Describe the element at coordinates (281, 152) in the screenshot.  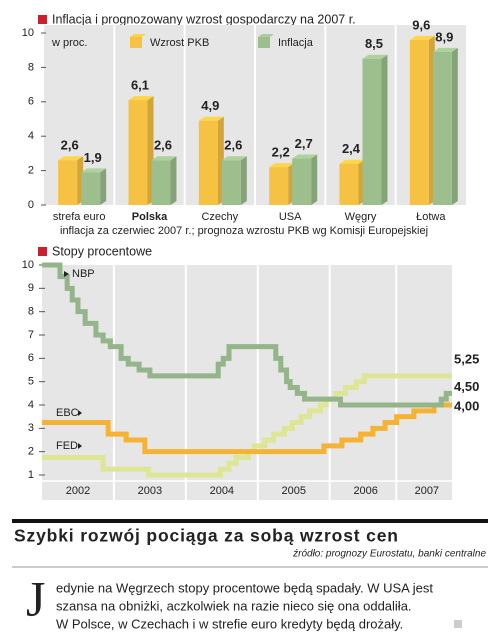
I see `value-label: 2,2` at that location.